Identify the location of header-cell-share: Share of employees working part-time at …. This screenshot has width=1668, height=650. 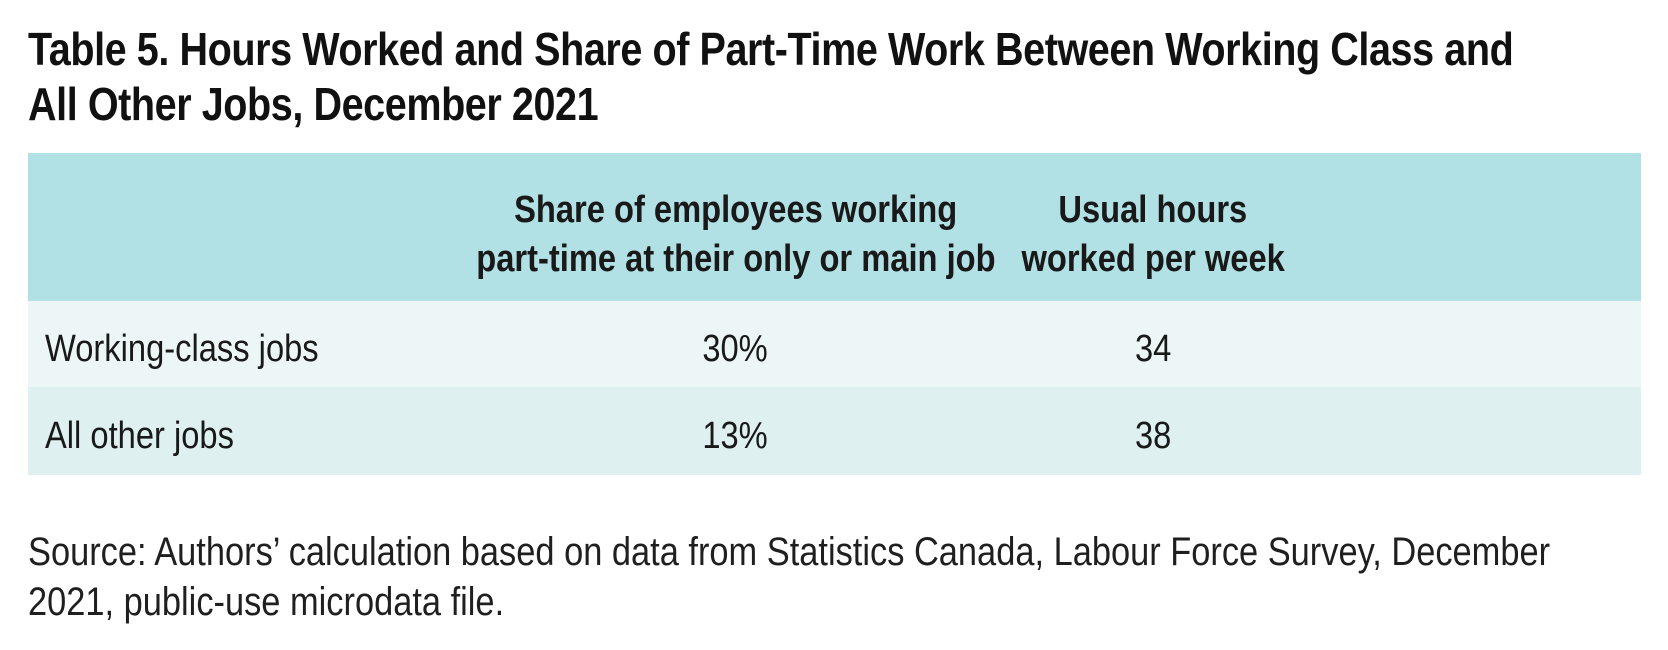
(735, 227).